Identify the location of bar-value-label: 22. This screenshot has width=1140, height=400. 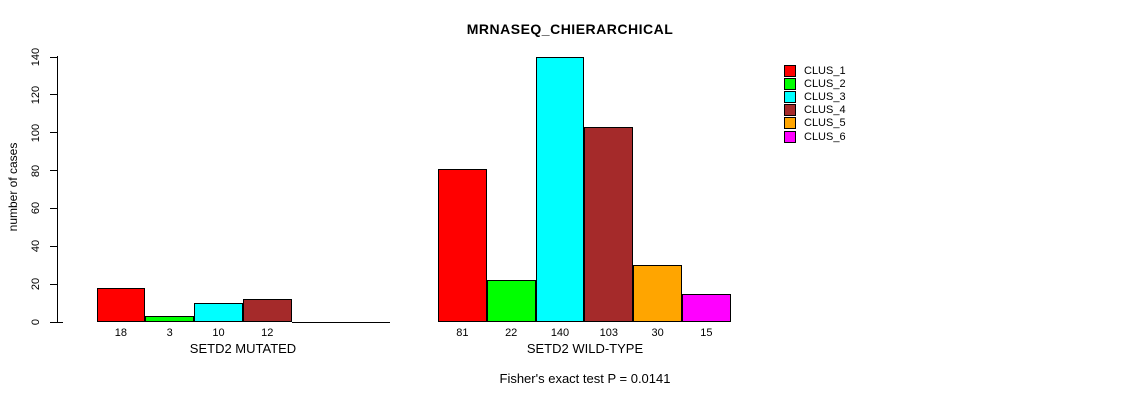
(511, 333).